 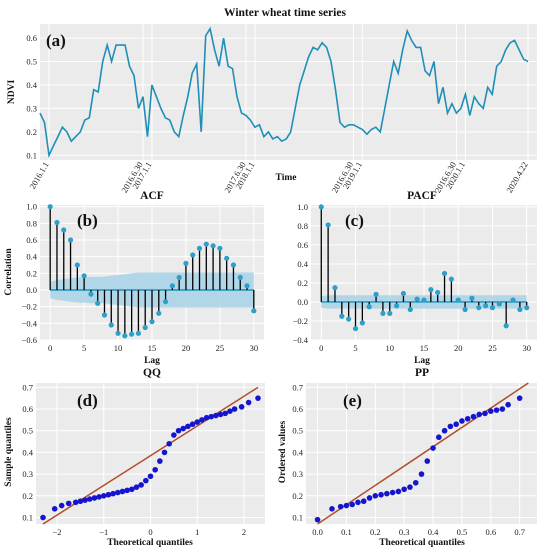 What do you see at coordinates (244, 532) in the screenshot?
I see `x-tick-label: 2` at bounding box center [244, 532].